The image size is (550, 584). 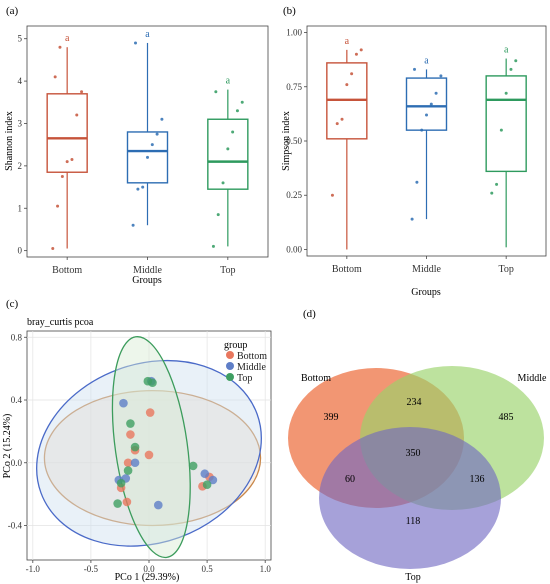 I want to click on venn-count-top-only: 118, so click(x=413, y=521).